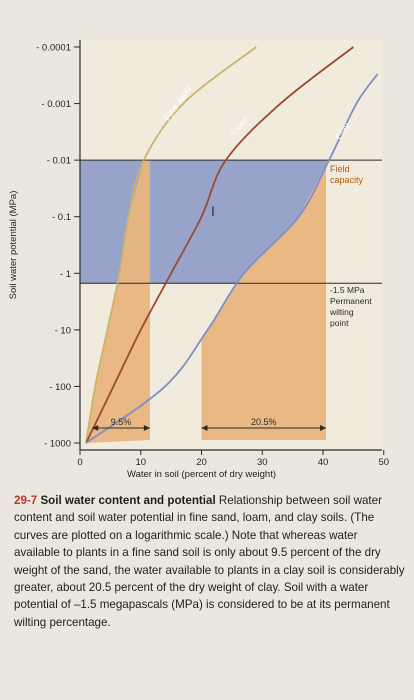  What do you see at coordinates (204, 428) in the screenshot?
I see `range-arrow-left-clay` at bounding box center [204, 428].